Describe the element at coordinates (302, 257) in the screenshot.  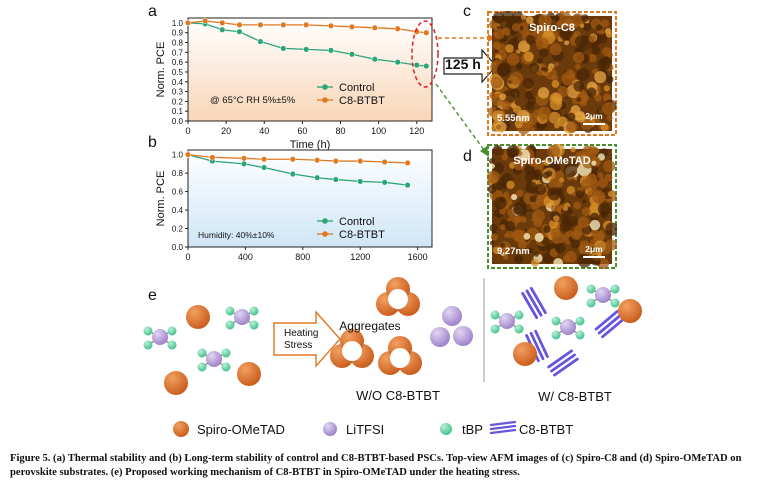
I see `x-tick-label: 800` at that location.